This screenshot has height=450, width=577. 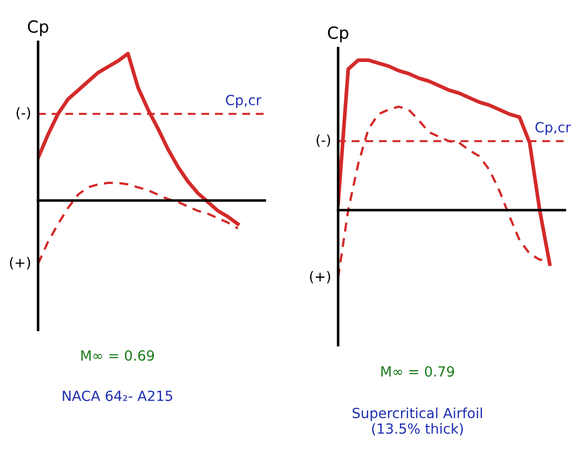 What do you see at coordinates (117, 396) in the screenshot?
I see `text: NACA 64₂- A215` at bounding box center [117, 396].